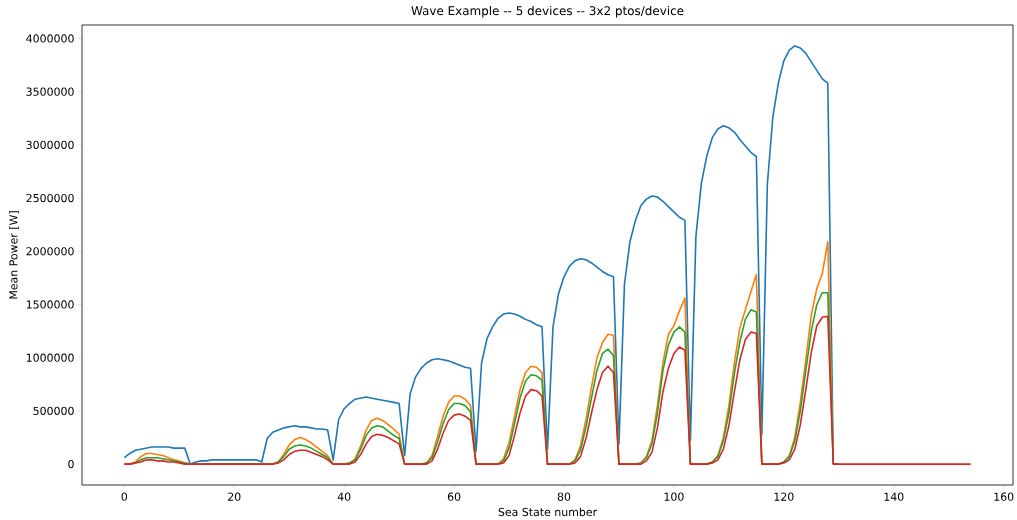  I want to click on x-tick-label: 20, so click(234, 496).